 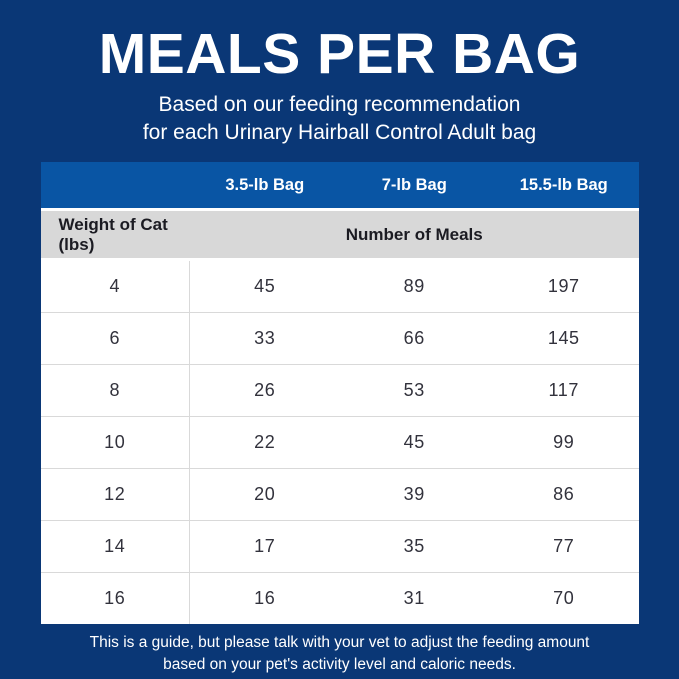 I want to click on meals-cell: 33, so click(x=265, y=338).